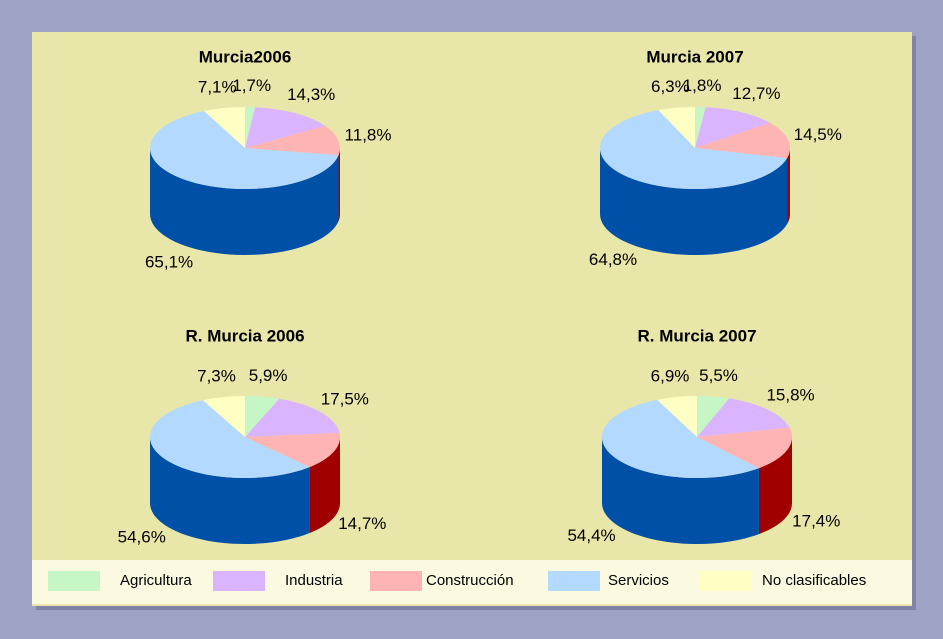 This screenshot has height=639, width=943. Describe the element at coordinates (818, 134) in the screenshot. I see `data-label: 14,5%` at that location.